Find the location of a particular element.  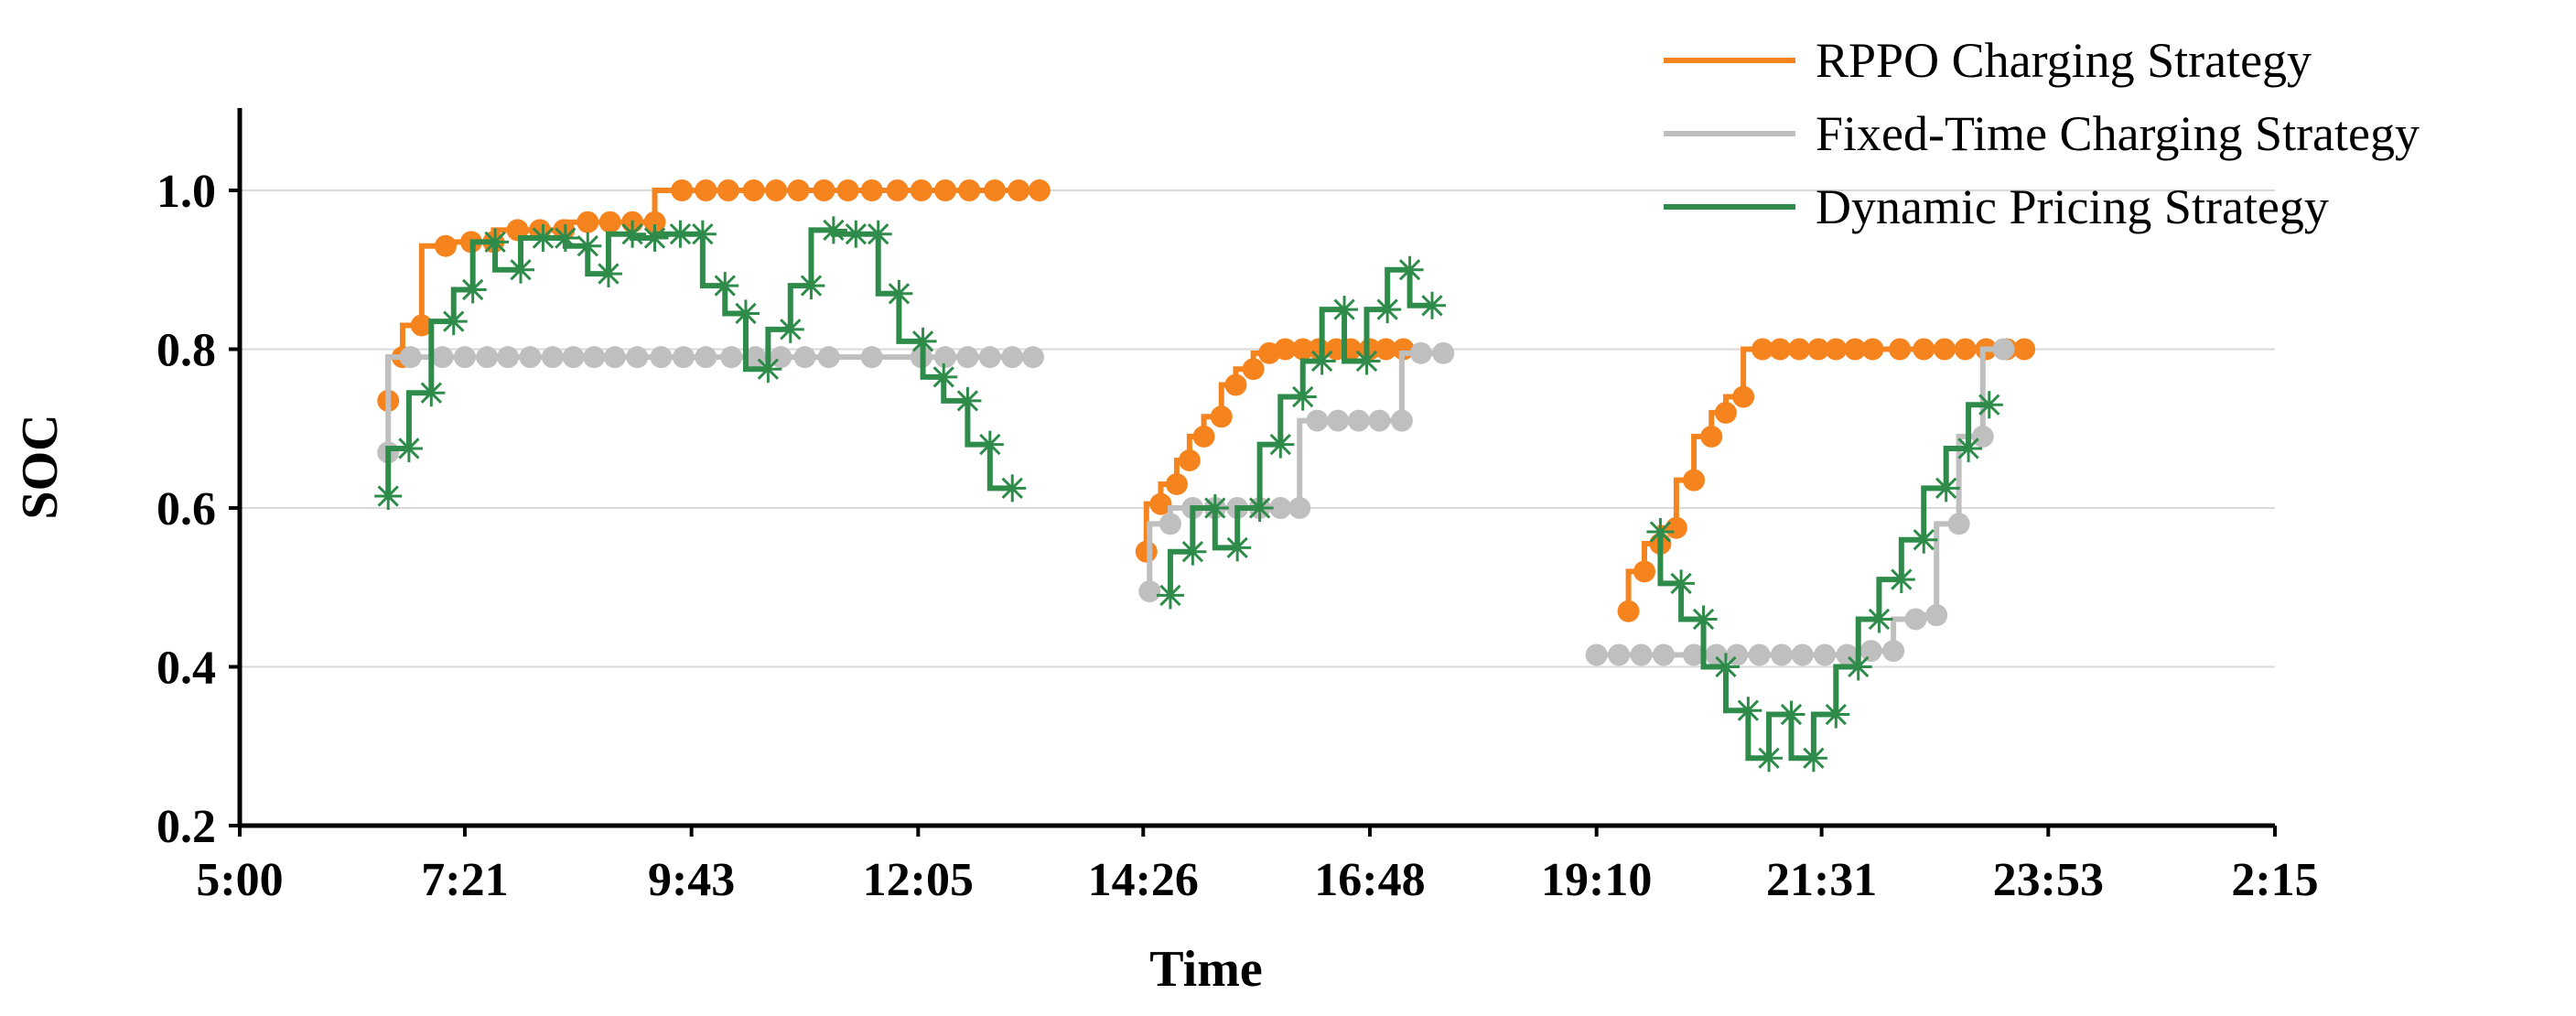

x-axis-title: Time is located at coordinates (1205, 970).